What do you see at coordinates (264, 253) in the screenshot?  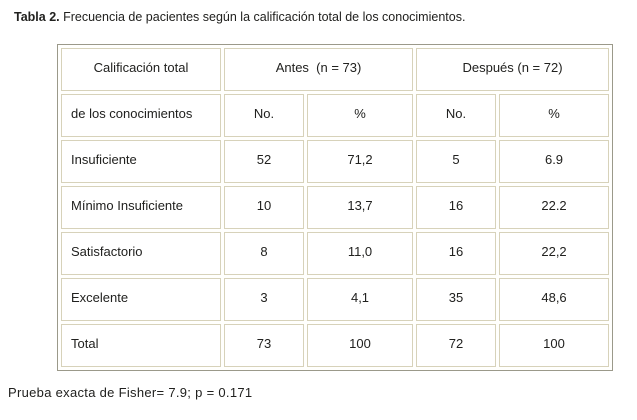 I see `cell-antes-no: 8` at bounding box center [264, 253].